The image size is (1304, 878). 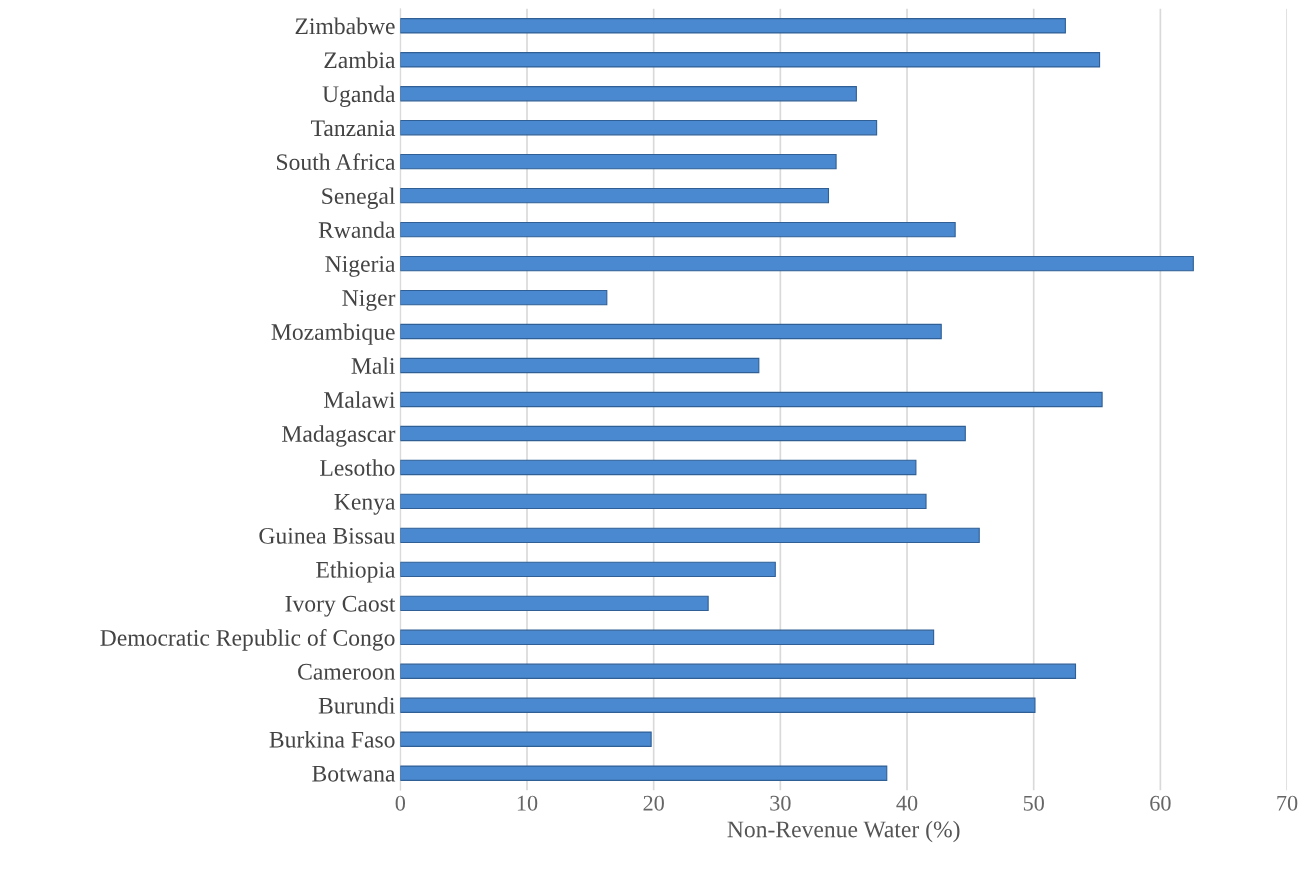 What do you see at coordinates (400, 803) in the screenshot?
I see `x-tick-label: 0` at bounding box center [400, 803].